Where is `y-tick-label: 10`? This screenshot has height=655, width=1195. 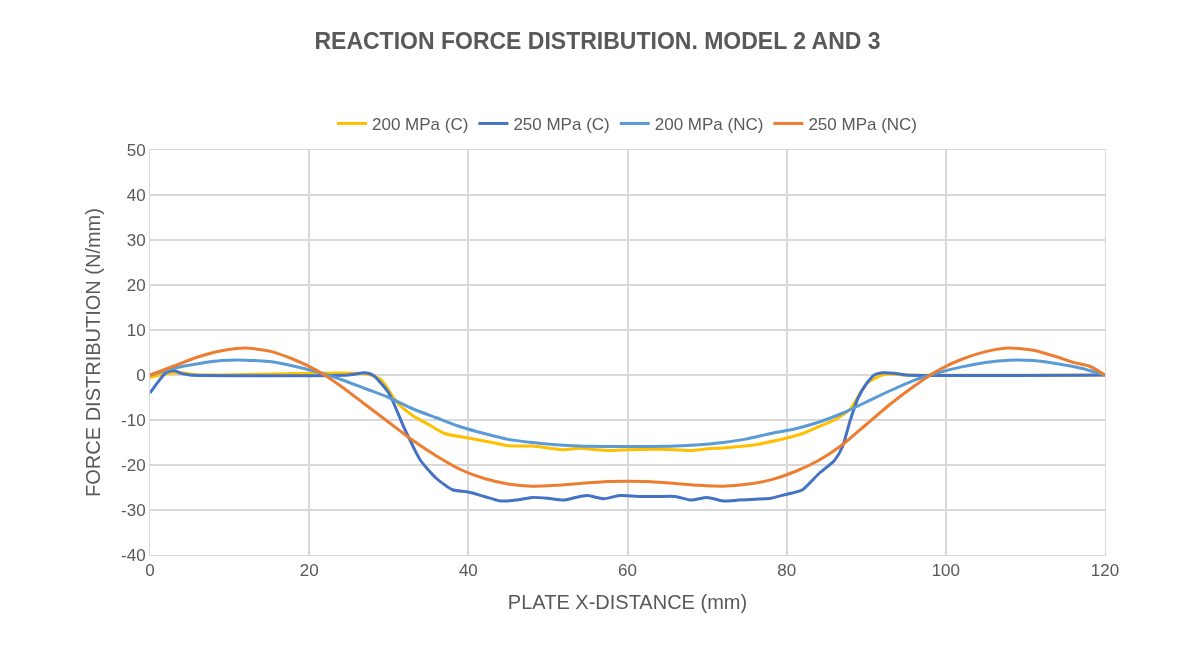
y-tick-label: 10 is located at coordinates (136, 330).